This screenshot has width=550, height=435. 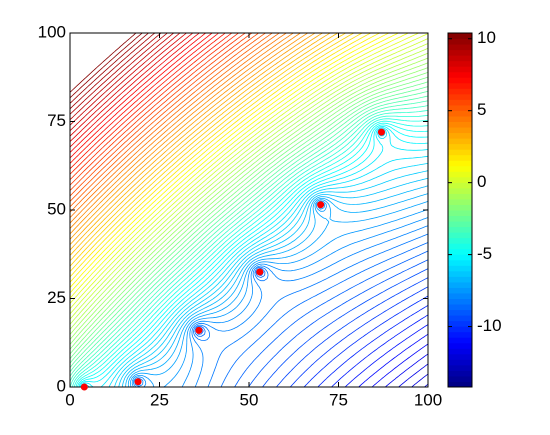 What do you see at coordinates (484, 253) in the screenshot?
I see `colorbar-tick-label: -5` at bounding box center [484, 253].